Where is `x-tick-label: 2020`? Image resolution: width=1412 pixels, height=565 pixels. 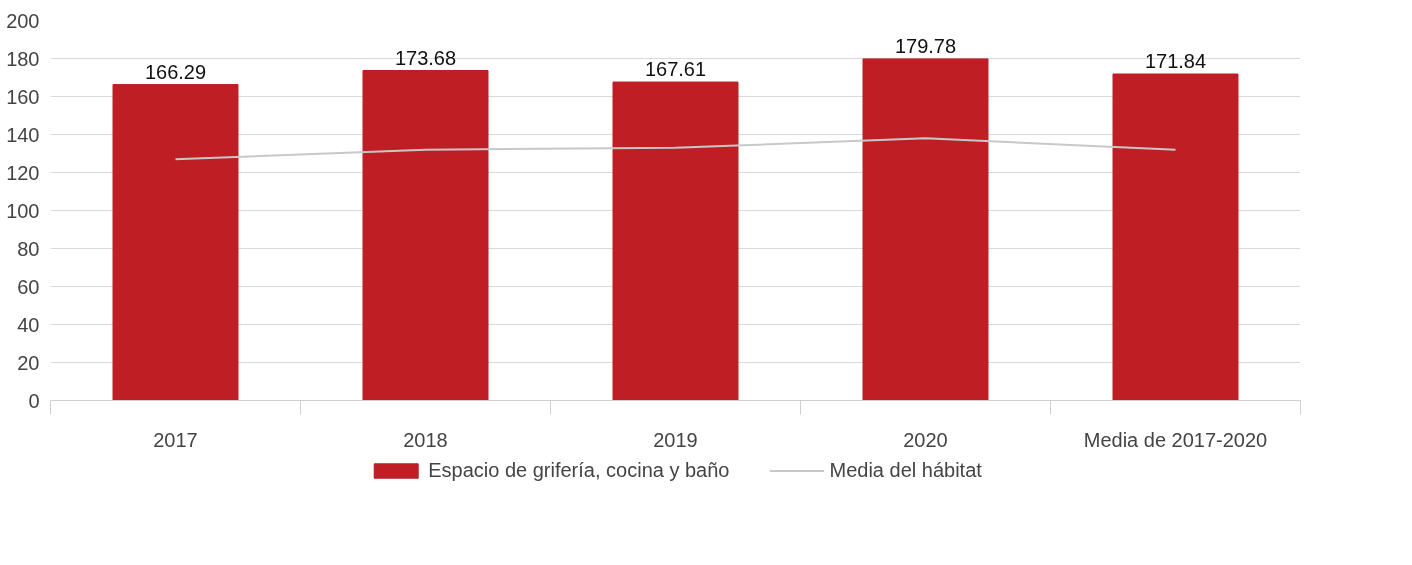 x-tick-label: 2020 is located at coordinates (925, 439).